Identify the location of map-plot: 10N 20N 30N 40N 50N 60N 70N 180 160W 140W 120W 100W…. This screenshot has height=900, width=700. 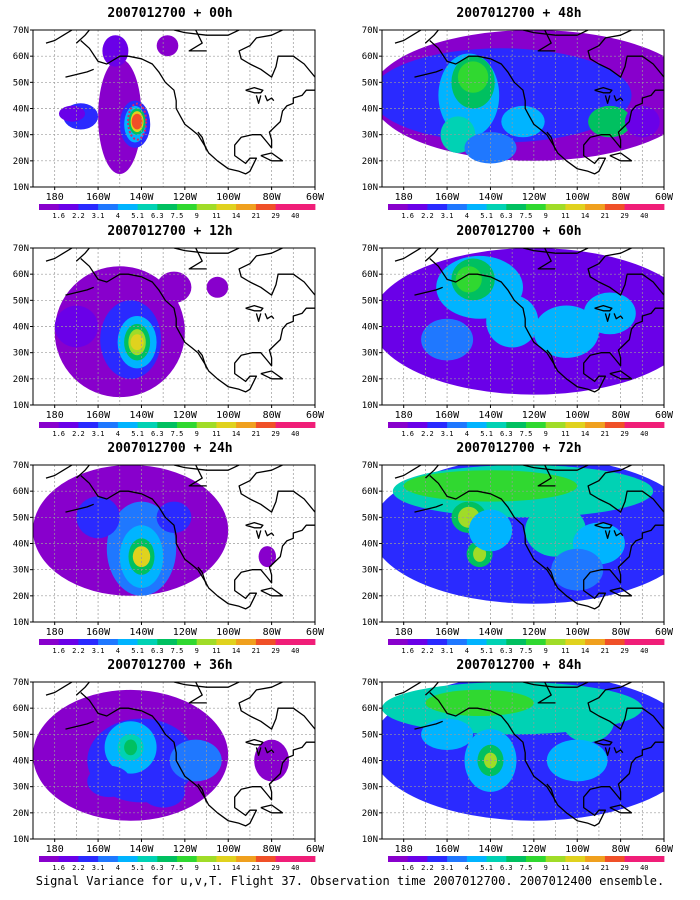
(518, 123).